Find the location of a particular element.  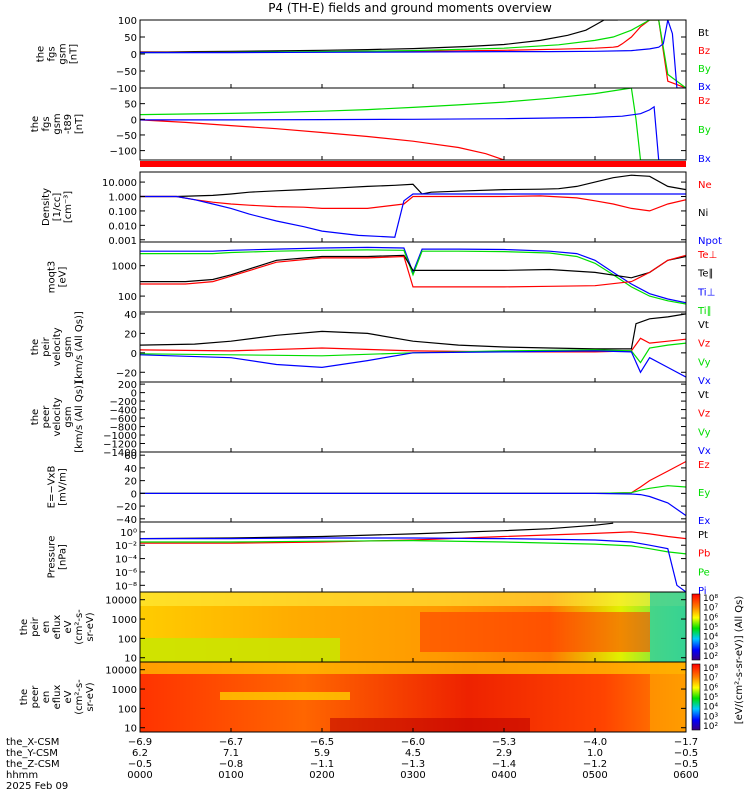

y-tick-label: 0.100 is located at coordinates (122, 212).